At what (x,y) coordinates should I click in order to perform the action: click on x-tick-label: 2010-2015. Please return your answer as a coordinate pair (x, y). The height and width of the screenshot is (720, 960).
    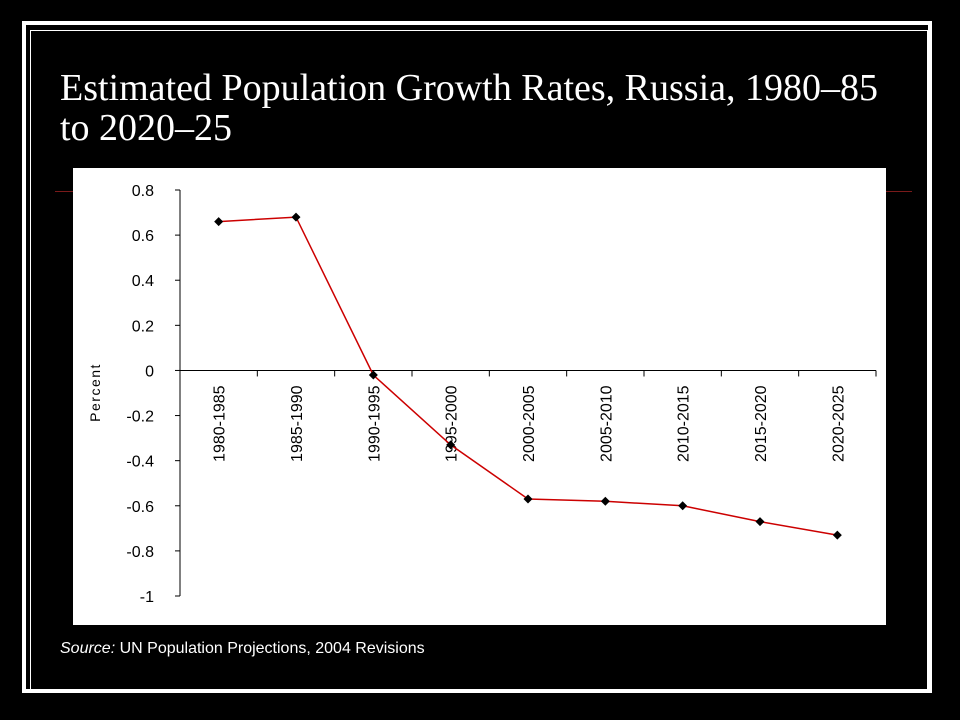
    Looking at the image, I should click on (684, 423).